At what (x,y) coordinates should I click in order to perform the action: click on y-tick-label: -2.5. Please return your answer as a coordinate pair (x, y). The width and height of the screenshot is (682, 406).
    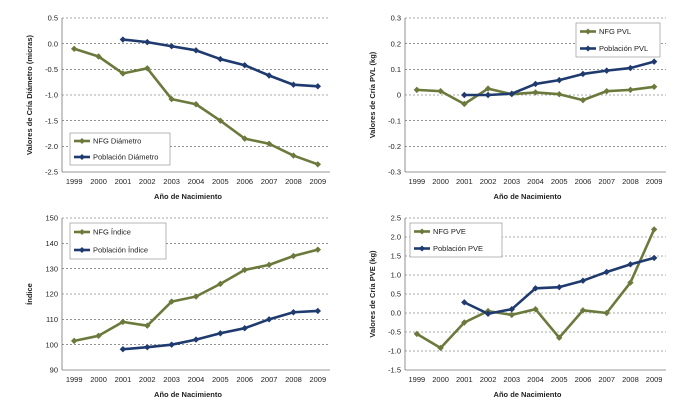
    Looking at the image, I should click on (51, 172).